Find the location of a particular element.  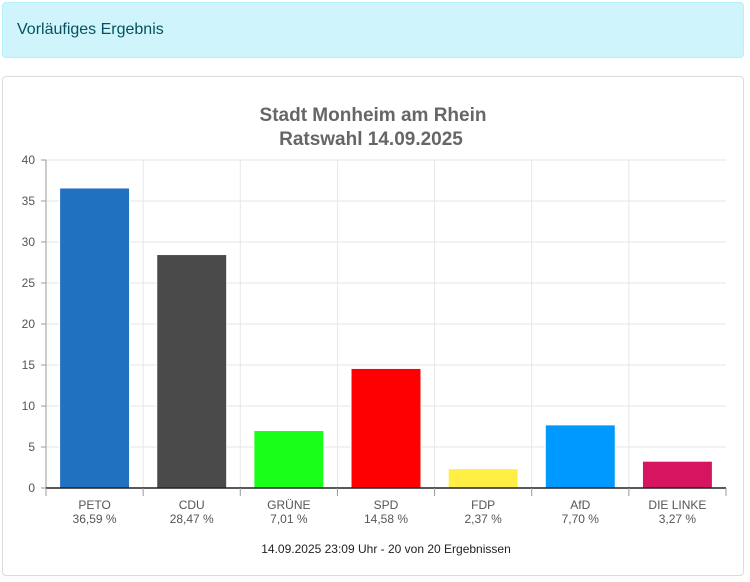

x-value-label: 7,70 % is located at coordinates (581, 519).